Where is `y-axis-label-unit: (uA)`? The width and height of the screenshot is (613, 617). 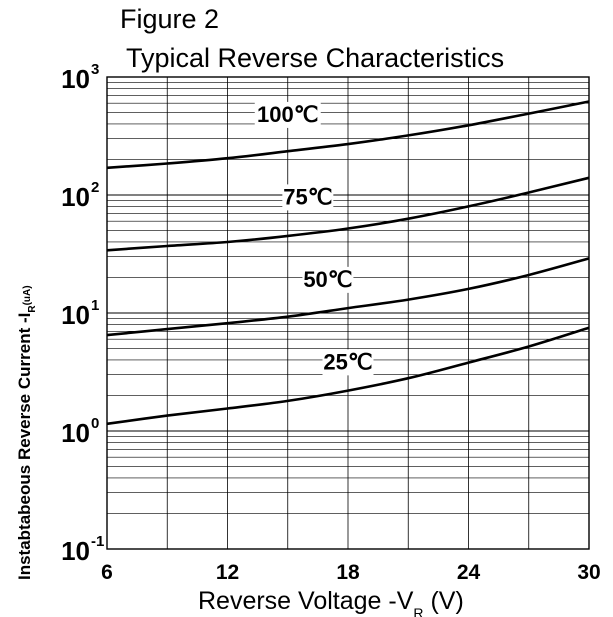
y-axis-label-unit: (uA) is located at coordinates (27, 295).